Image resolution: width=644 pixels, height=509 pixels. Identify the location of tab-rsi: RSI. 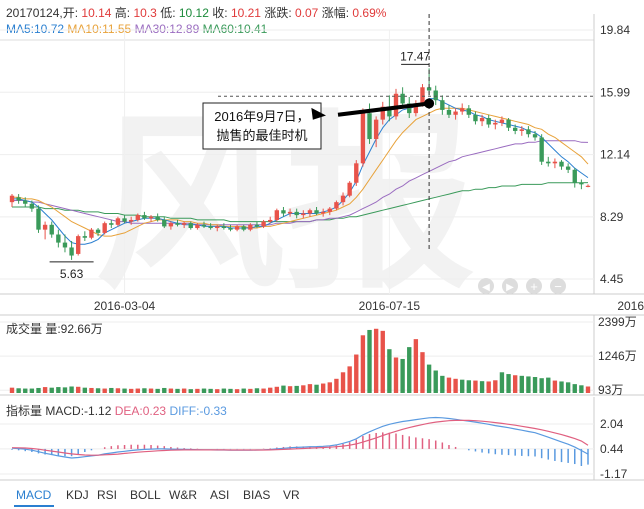
(107, 495).